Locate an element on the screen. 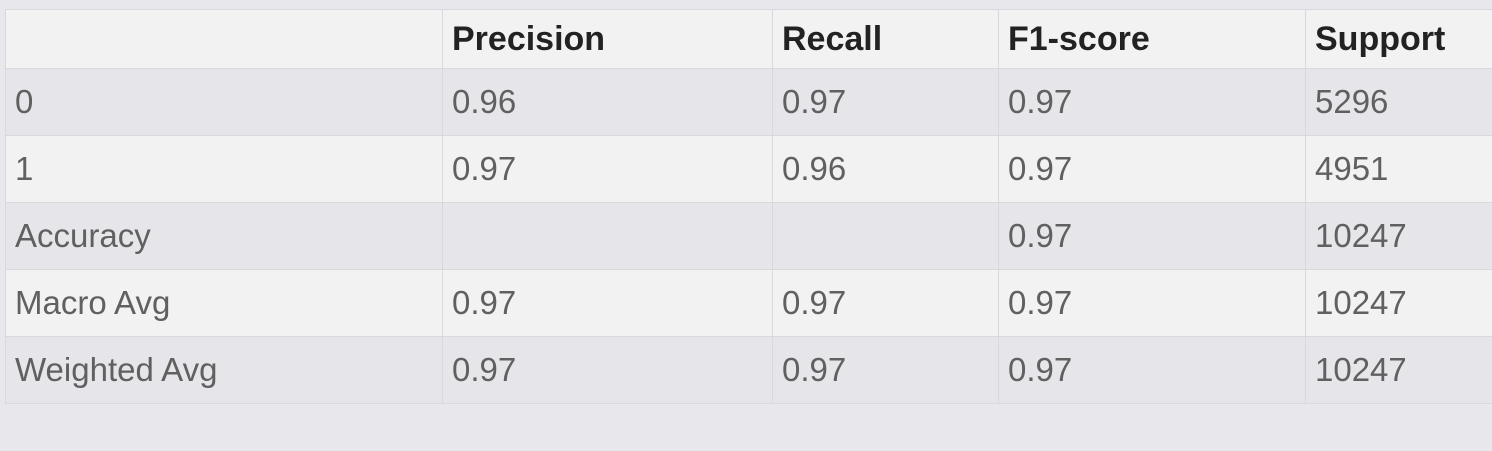 The image size is (1492, 451). row-label-cell: Accuracy is located at coordinates (224, 236).